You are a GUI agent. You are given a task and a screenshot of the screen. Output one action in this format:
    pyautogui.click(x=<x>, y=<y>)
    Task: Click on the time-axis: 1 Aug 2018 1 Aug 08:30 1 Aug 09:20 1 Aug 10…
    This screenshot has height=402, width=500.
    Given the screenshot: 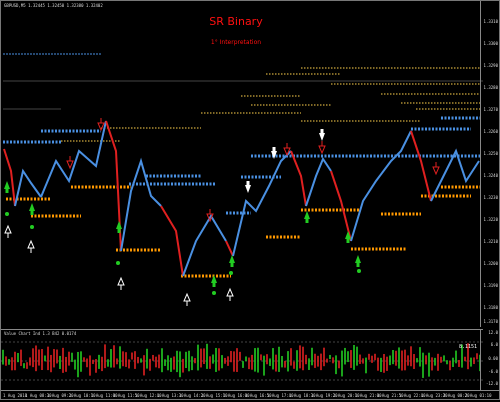 What is the action you would take?
    pyautogui.click(x=250, y=396)
    